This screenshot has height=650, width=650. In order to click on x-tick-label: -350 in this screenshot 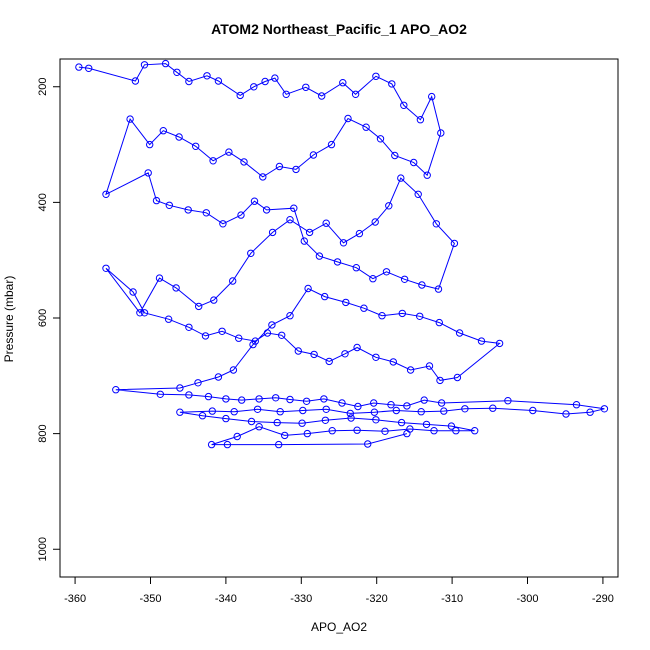, I will do `click(150, 599)`.